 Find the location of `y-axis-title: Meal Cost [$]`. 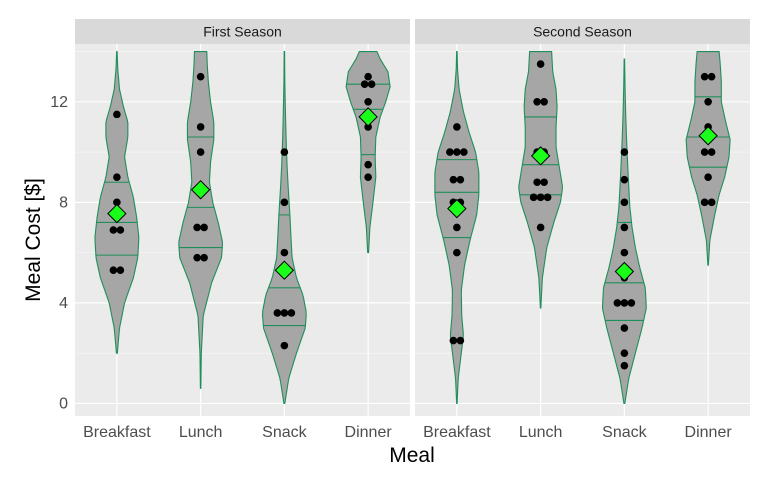

y-axis-title: Meal Cost [$] is located at coordinates (33, 240).